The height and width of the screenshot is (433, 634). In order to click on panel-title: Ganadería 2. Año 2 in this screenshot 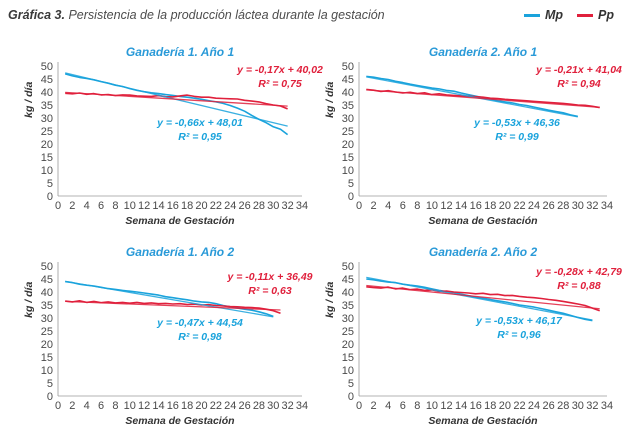, I will do `click(483, 252)`.